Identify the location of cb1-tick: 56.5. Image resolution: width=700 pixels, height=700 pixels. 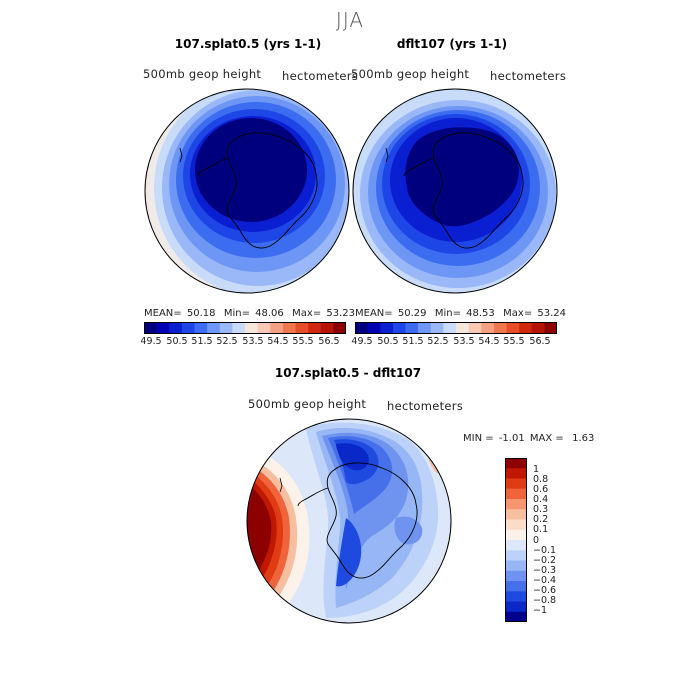
(329, 341).